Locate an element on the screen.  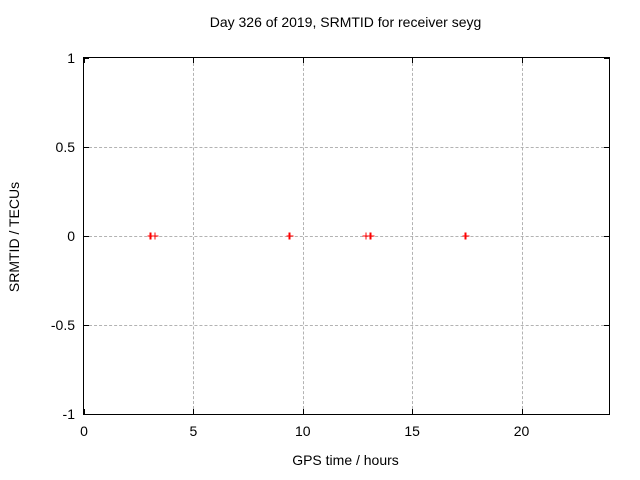
y-axis-label: SRMTID / TECUs is located at coordinates (14, 237).